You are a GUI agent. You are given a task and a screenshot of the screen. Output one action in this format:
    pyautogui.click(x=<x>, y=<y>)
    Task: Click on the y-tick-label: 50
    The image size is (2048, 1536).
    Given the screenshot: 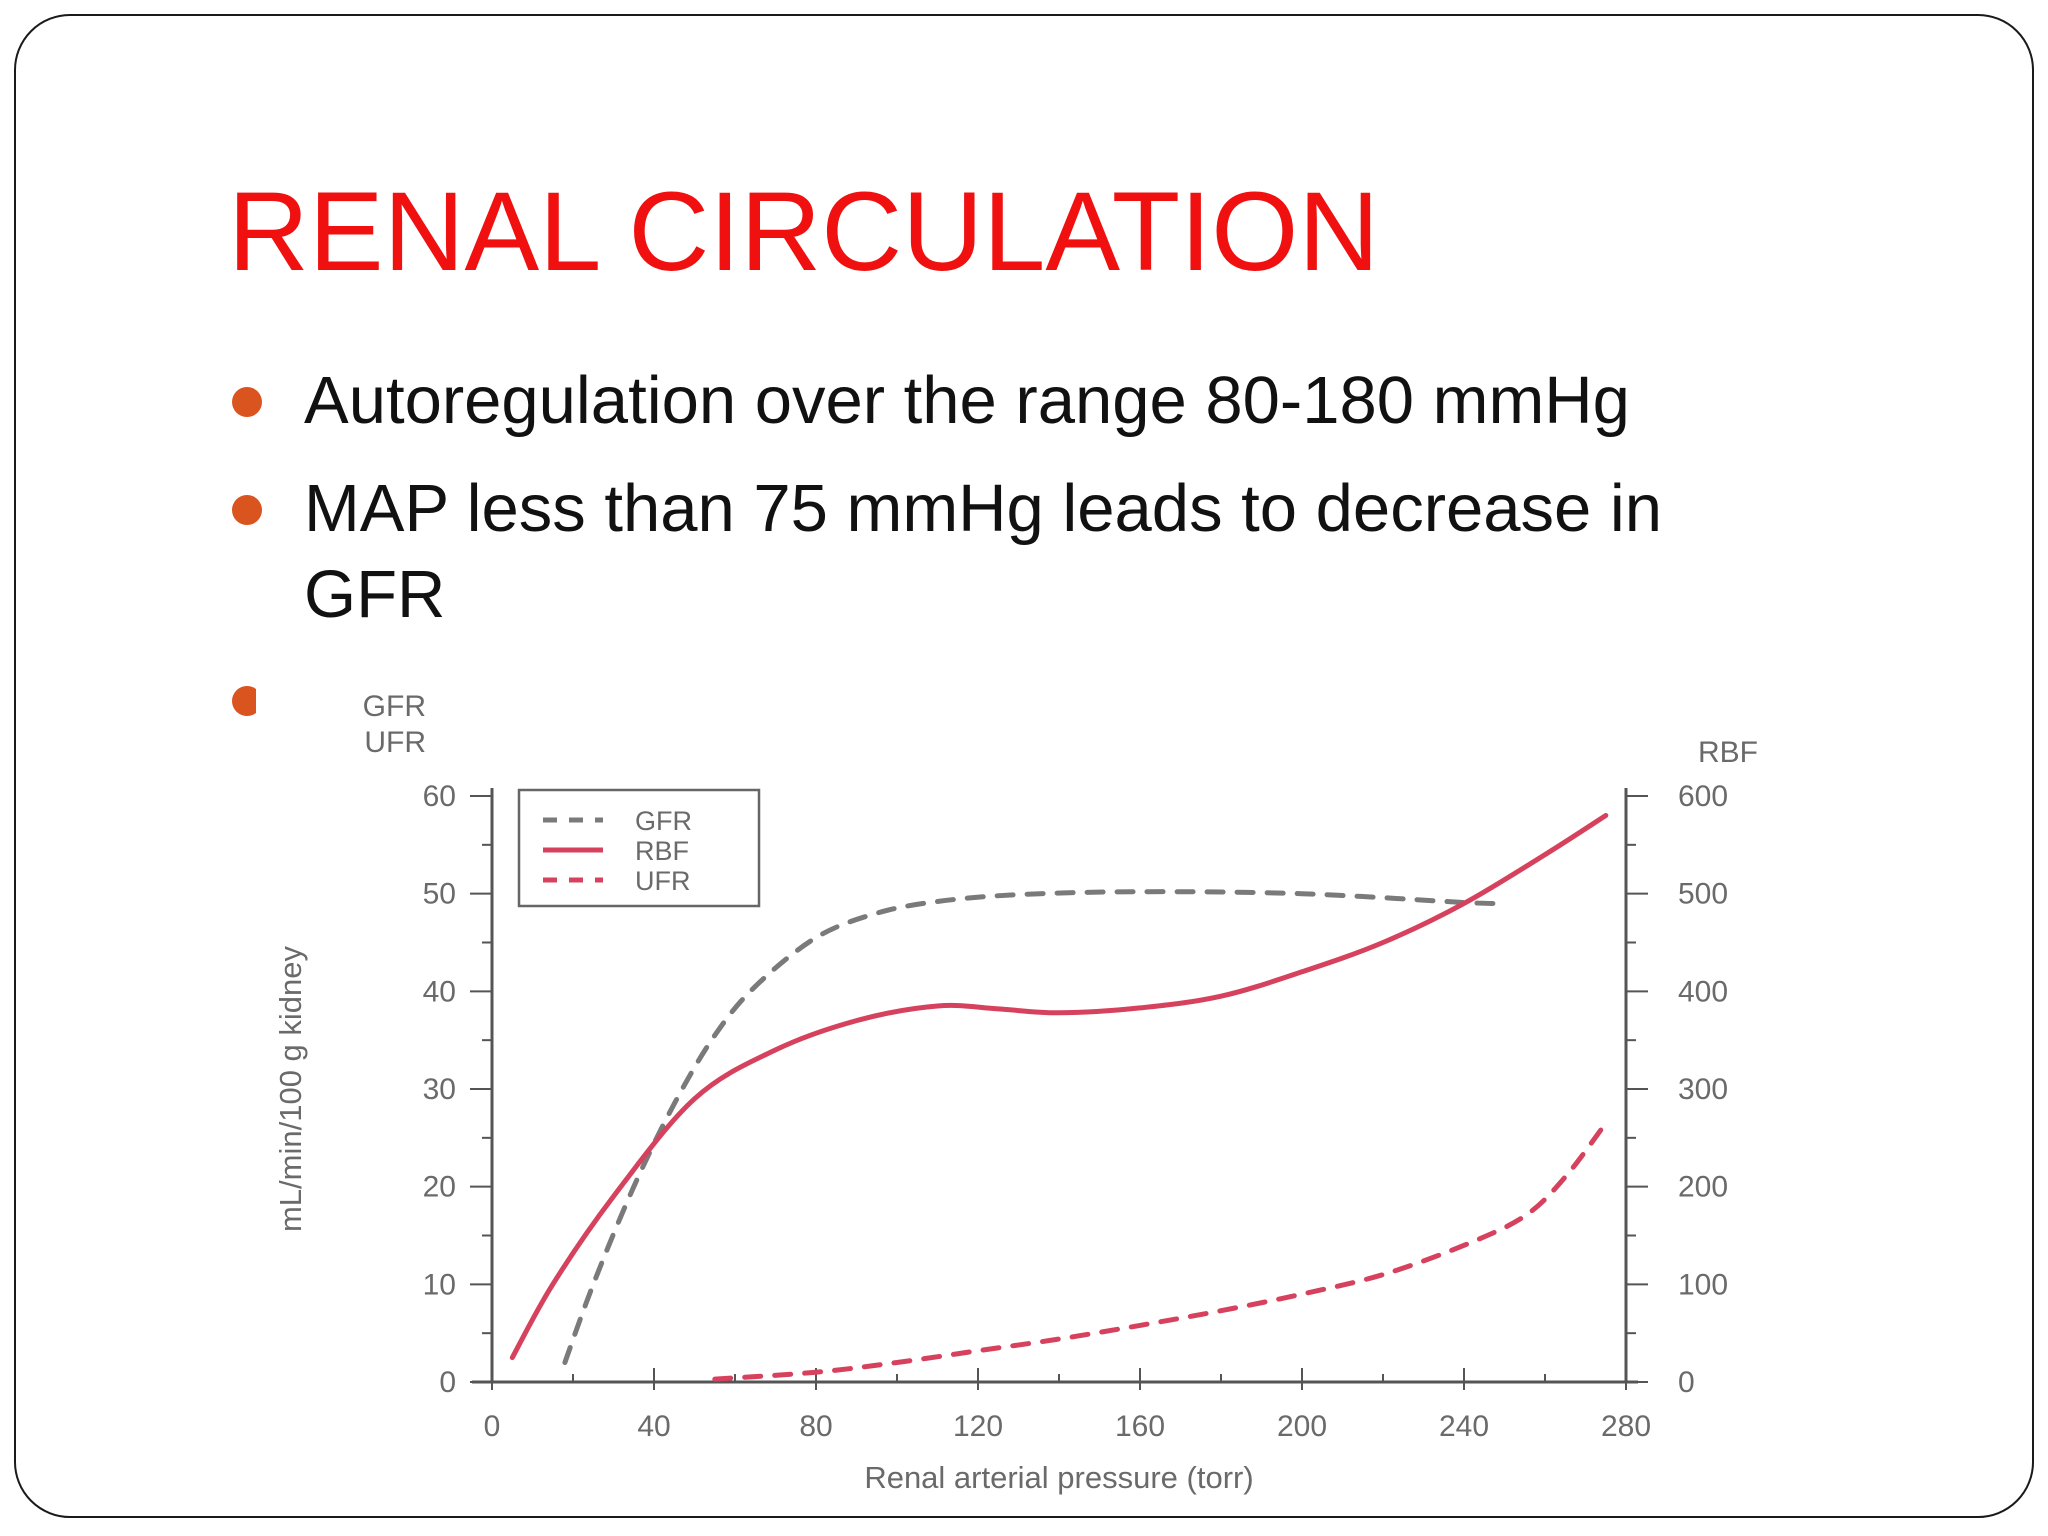 What is the action you would take?
    pyautogui.click(x=439, y=894)
    